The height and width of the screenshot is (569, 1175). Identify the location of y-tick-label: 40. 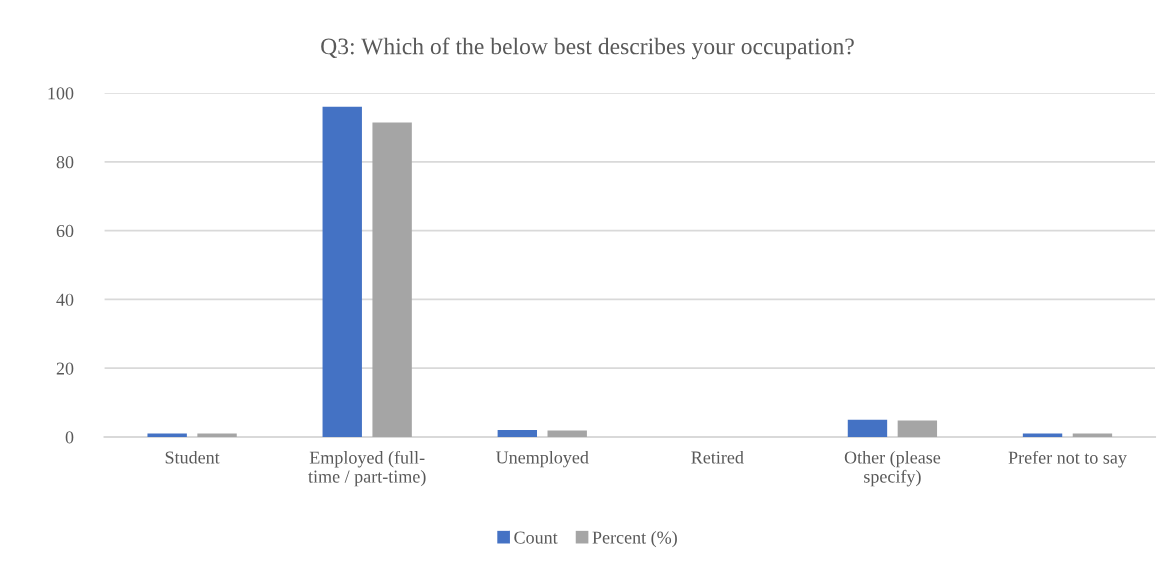
(65, 299).